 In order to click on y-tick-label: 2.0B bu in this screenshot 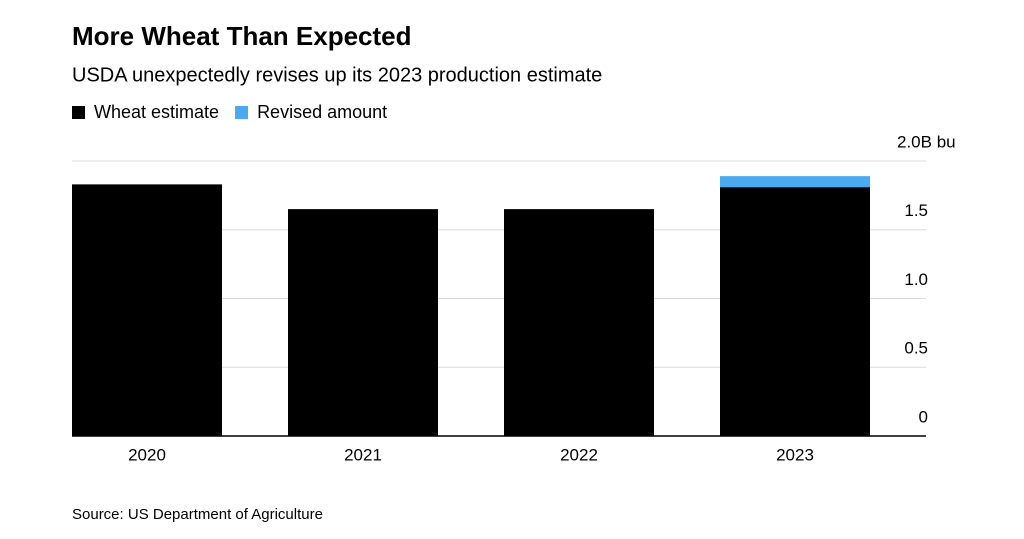, I will do `click(926, 141)`.